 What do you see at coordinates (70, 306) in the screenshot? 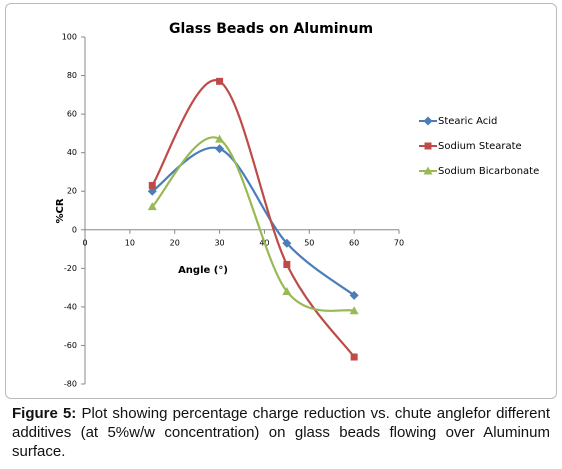
I see `y-tick-label: -40` at bounding box center [70, 306].